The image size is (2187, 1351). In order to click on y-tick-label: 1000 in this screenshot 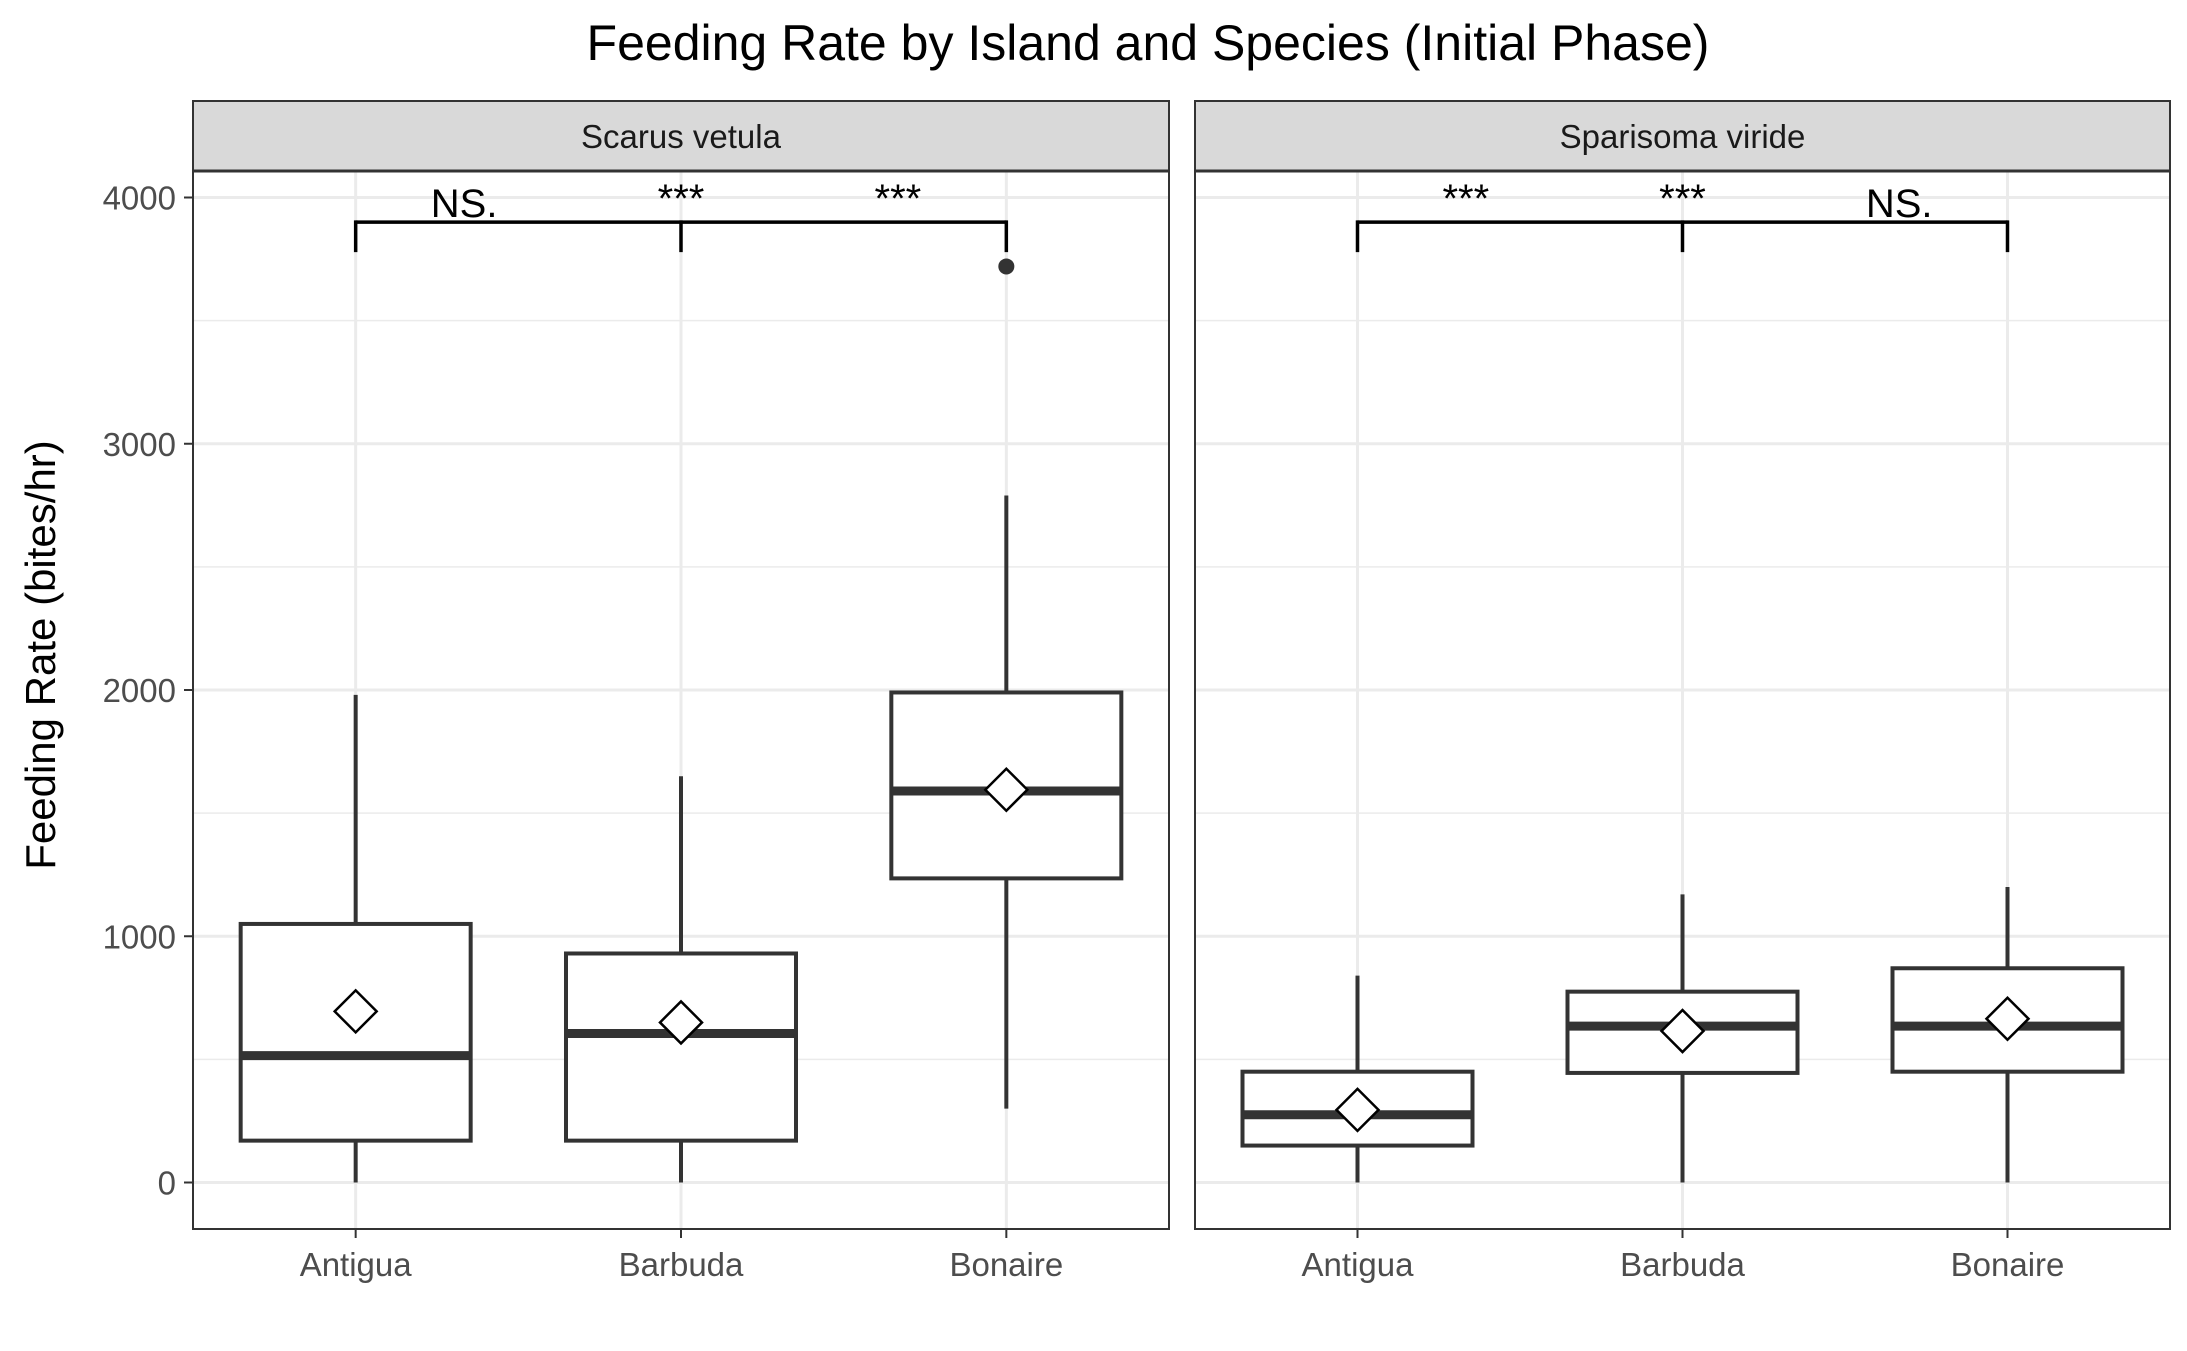, I will do `click(139, 936)`.